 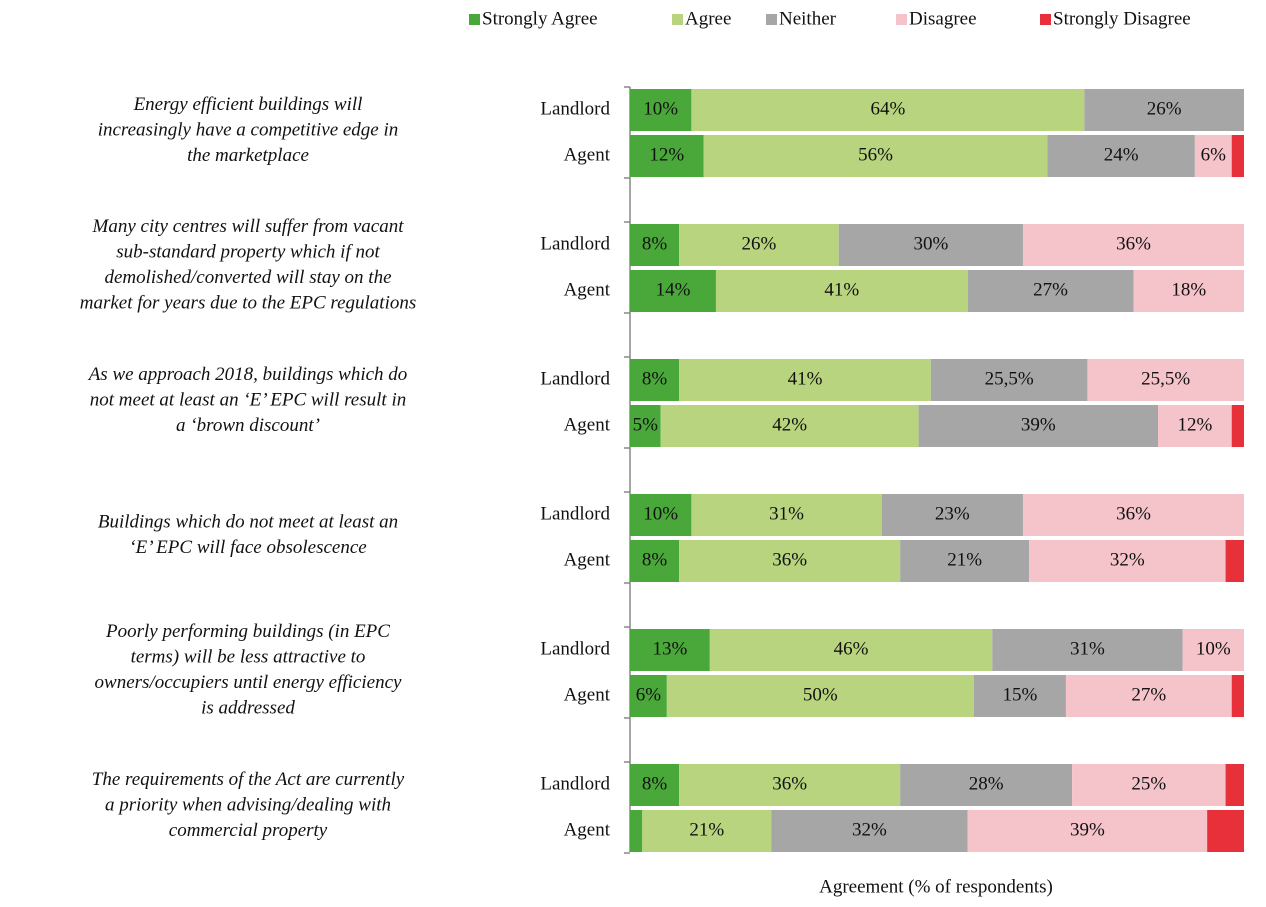 I want to click on legend-label: Strongly Agree, so click(x=540, y=18).